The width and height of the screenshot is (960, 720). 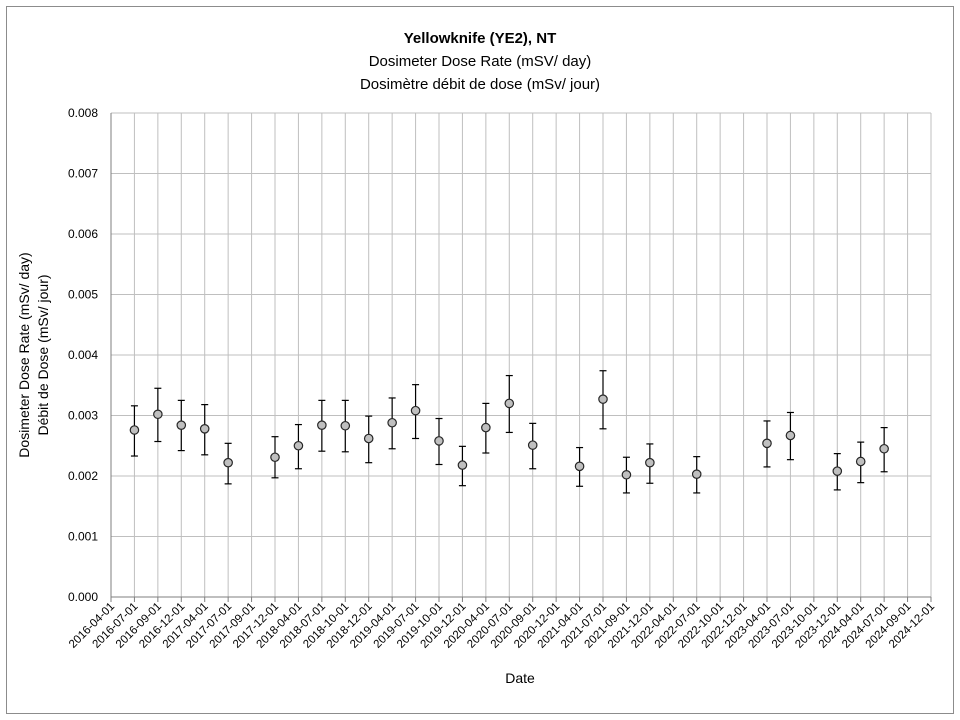 What do you see at coordinates (43, 354) in the screenshot?
I see `y-axis-label-fr: Débit de Dose (mSv/ jour)` at bounding box center [43, 354].